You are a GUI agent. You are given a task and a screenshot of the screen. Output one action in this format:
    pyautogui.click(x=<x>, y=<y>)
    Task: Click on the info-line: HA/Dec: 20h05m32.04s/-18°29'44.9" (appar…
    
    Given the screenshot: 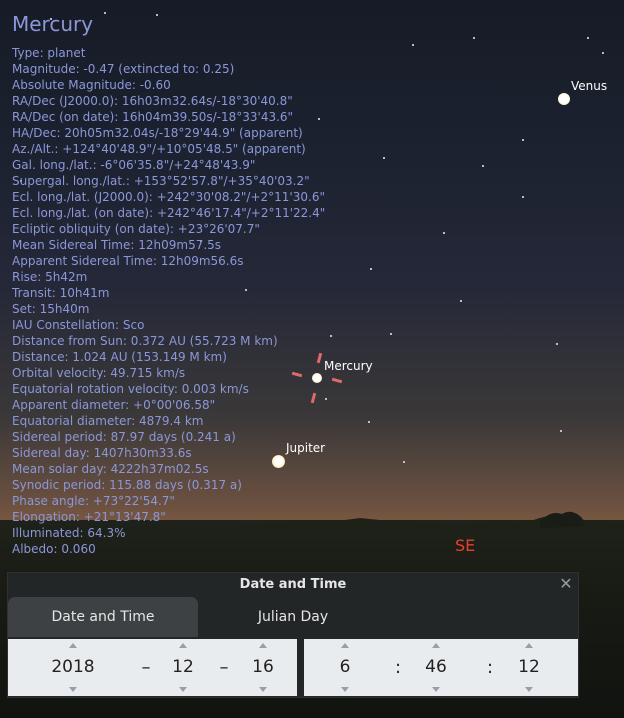 What is the action you would take?
    pyautogui.click(x=157, y=133)
    